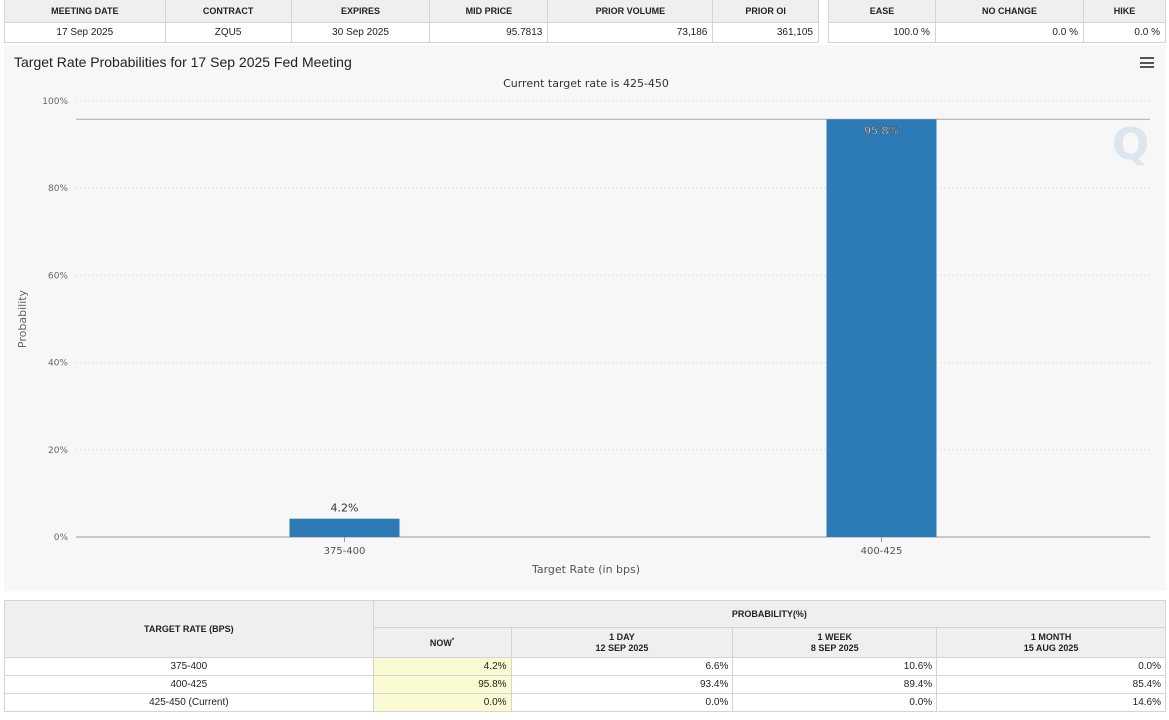 This screenshot has width=1169, height=720. I want to click on meeting-date-header: MEETING DATE, so click(85, 11).